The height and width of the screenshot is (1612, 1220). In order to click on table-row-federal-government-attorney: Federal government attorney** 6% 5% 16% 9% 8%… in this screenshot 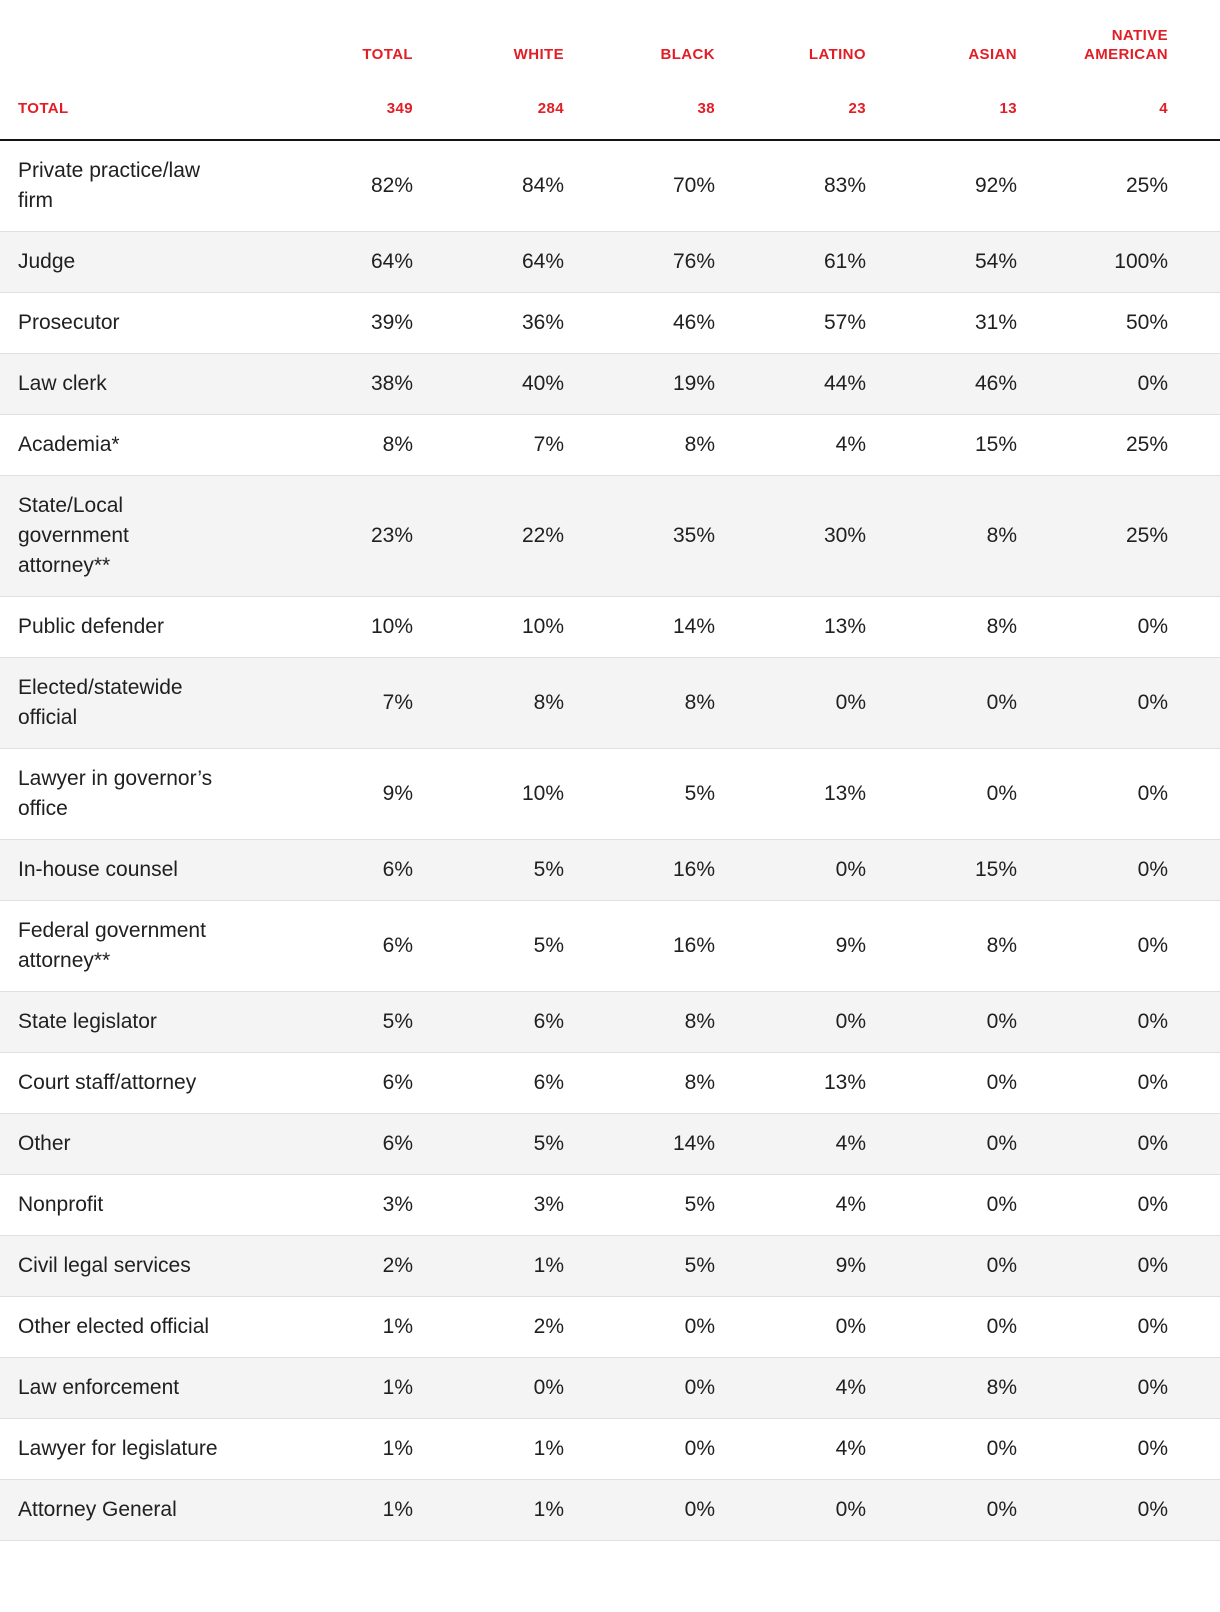, I will do `click(610, 946)`.